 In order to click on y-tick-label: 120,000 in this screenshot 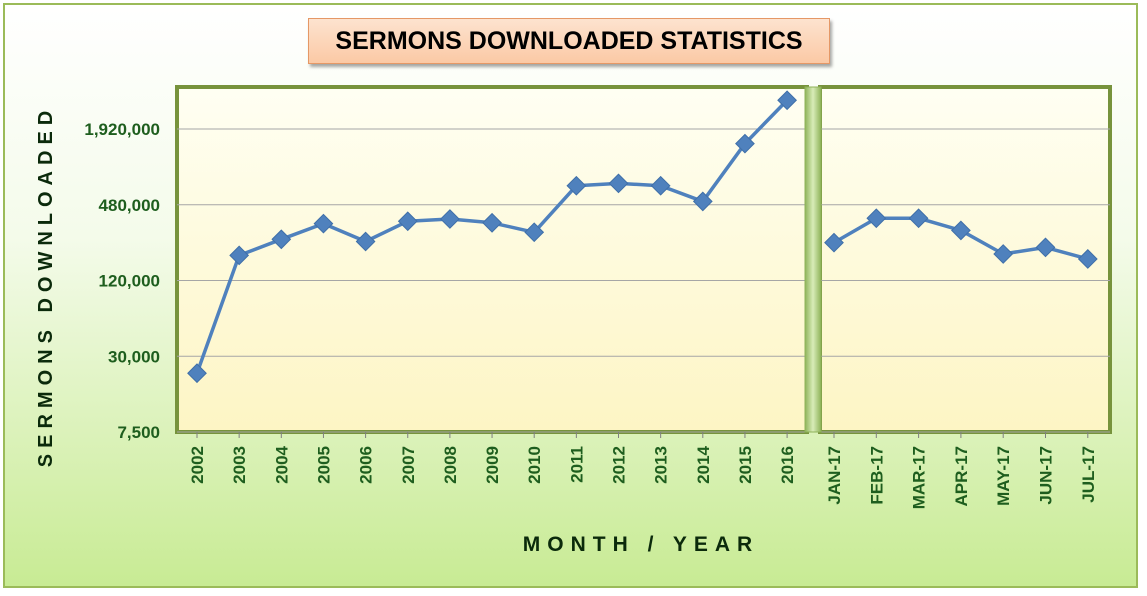, I will do `click(129, 281)`.